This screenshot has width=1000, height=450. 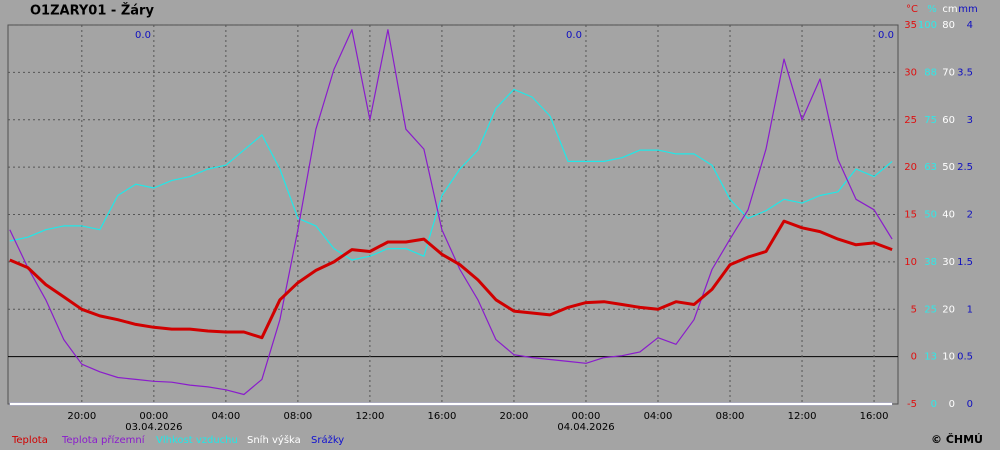 I want to click on y3-tick-label: 80, so click(x=948, y=25).